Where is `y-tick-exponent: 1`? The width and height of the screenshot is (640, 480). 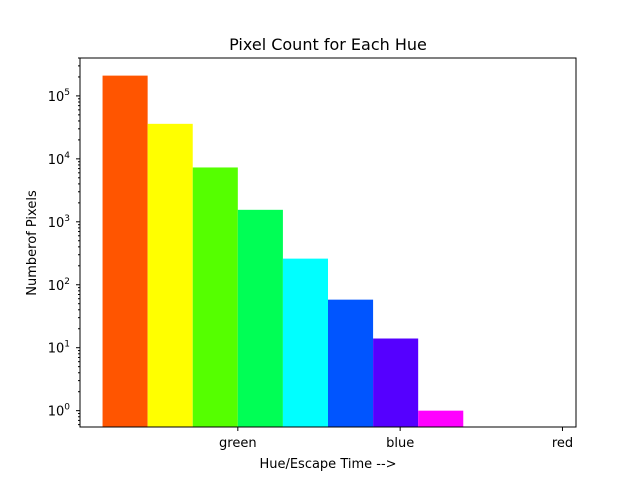
y-tick-exponent: 1 is located at coordinates (67, 345).